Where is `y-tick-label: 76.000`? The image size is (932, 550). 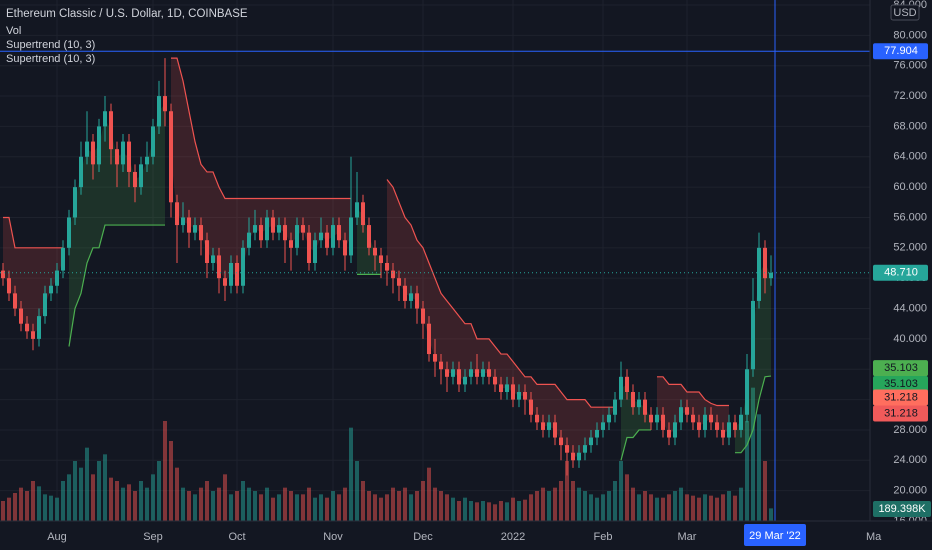
y-tick-label: 76.000 is located at coordinates (910, 66).